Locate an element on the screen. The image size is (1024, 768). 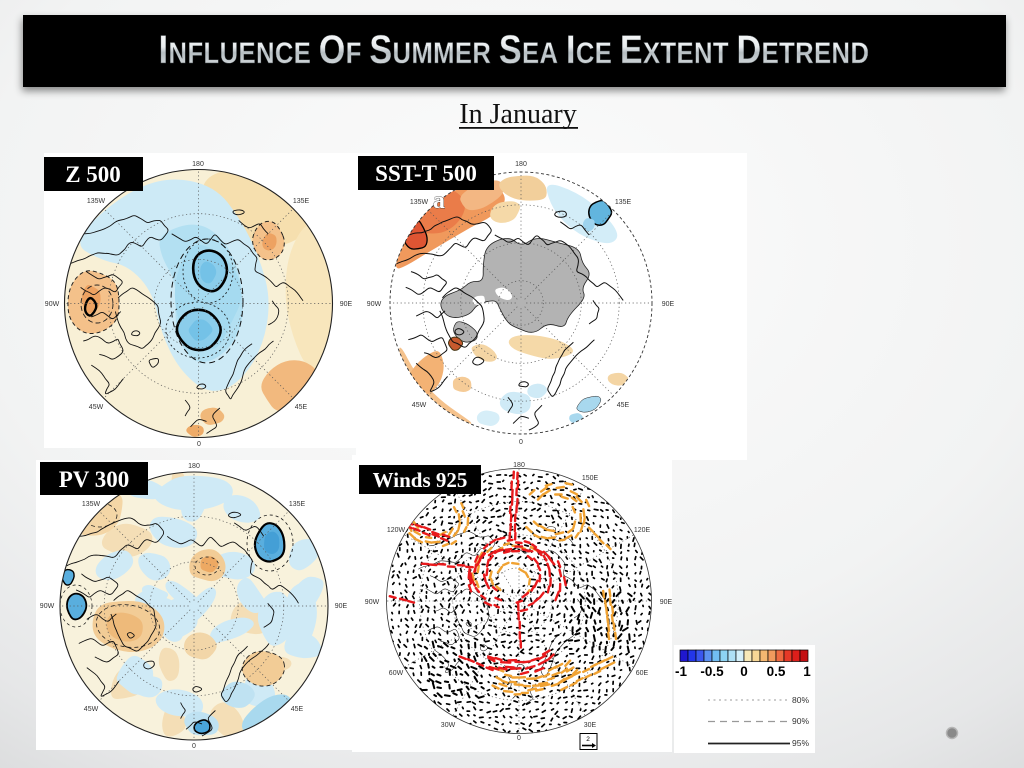
svg-text: -1 is located at coordinates (681, 671).